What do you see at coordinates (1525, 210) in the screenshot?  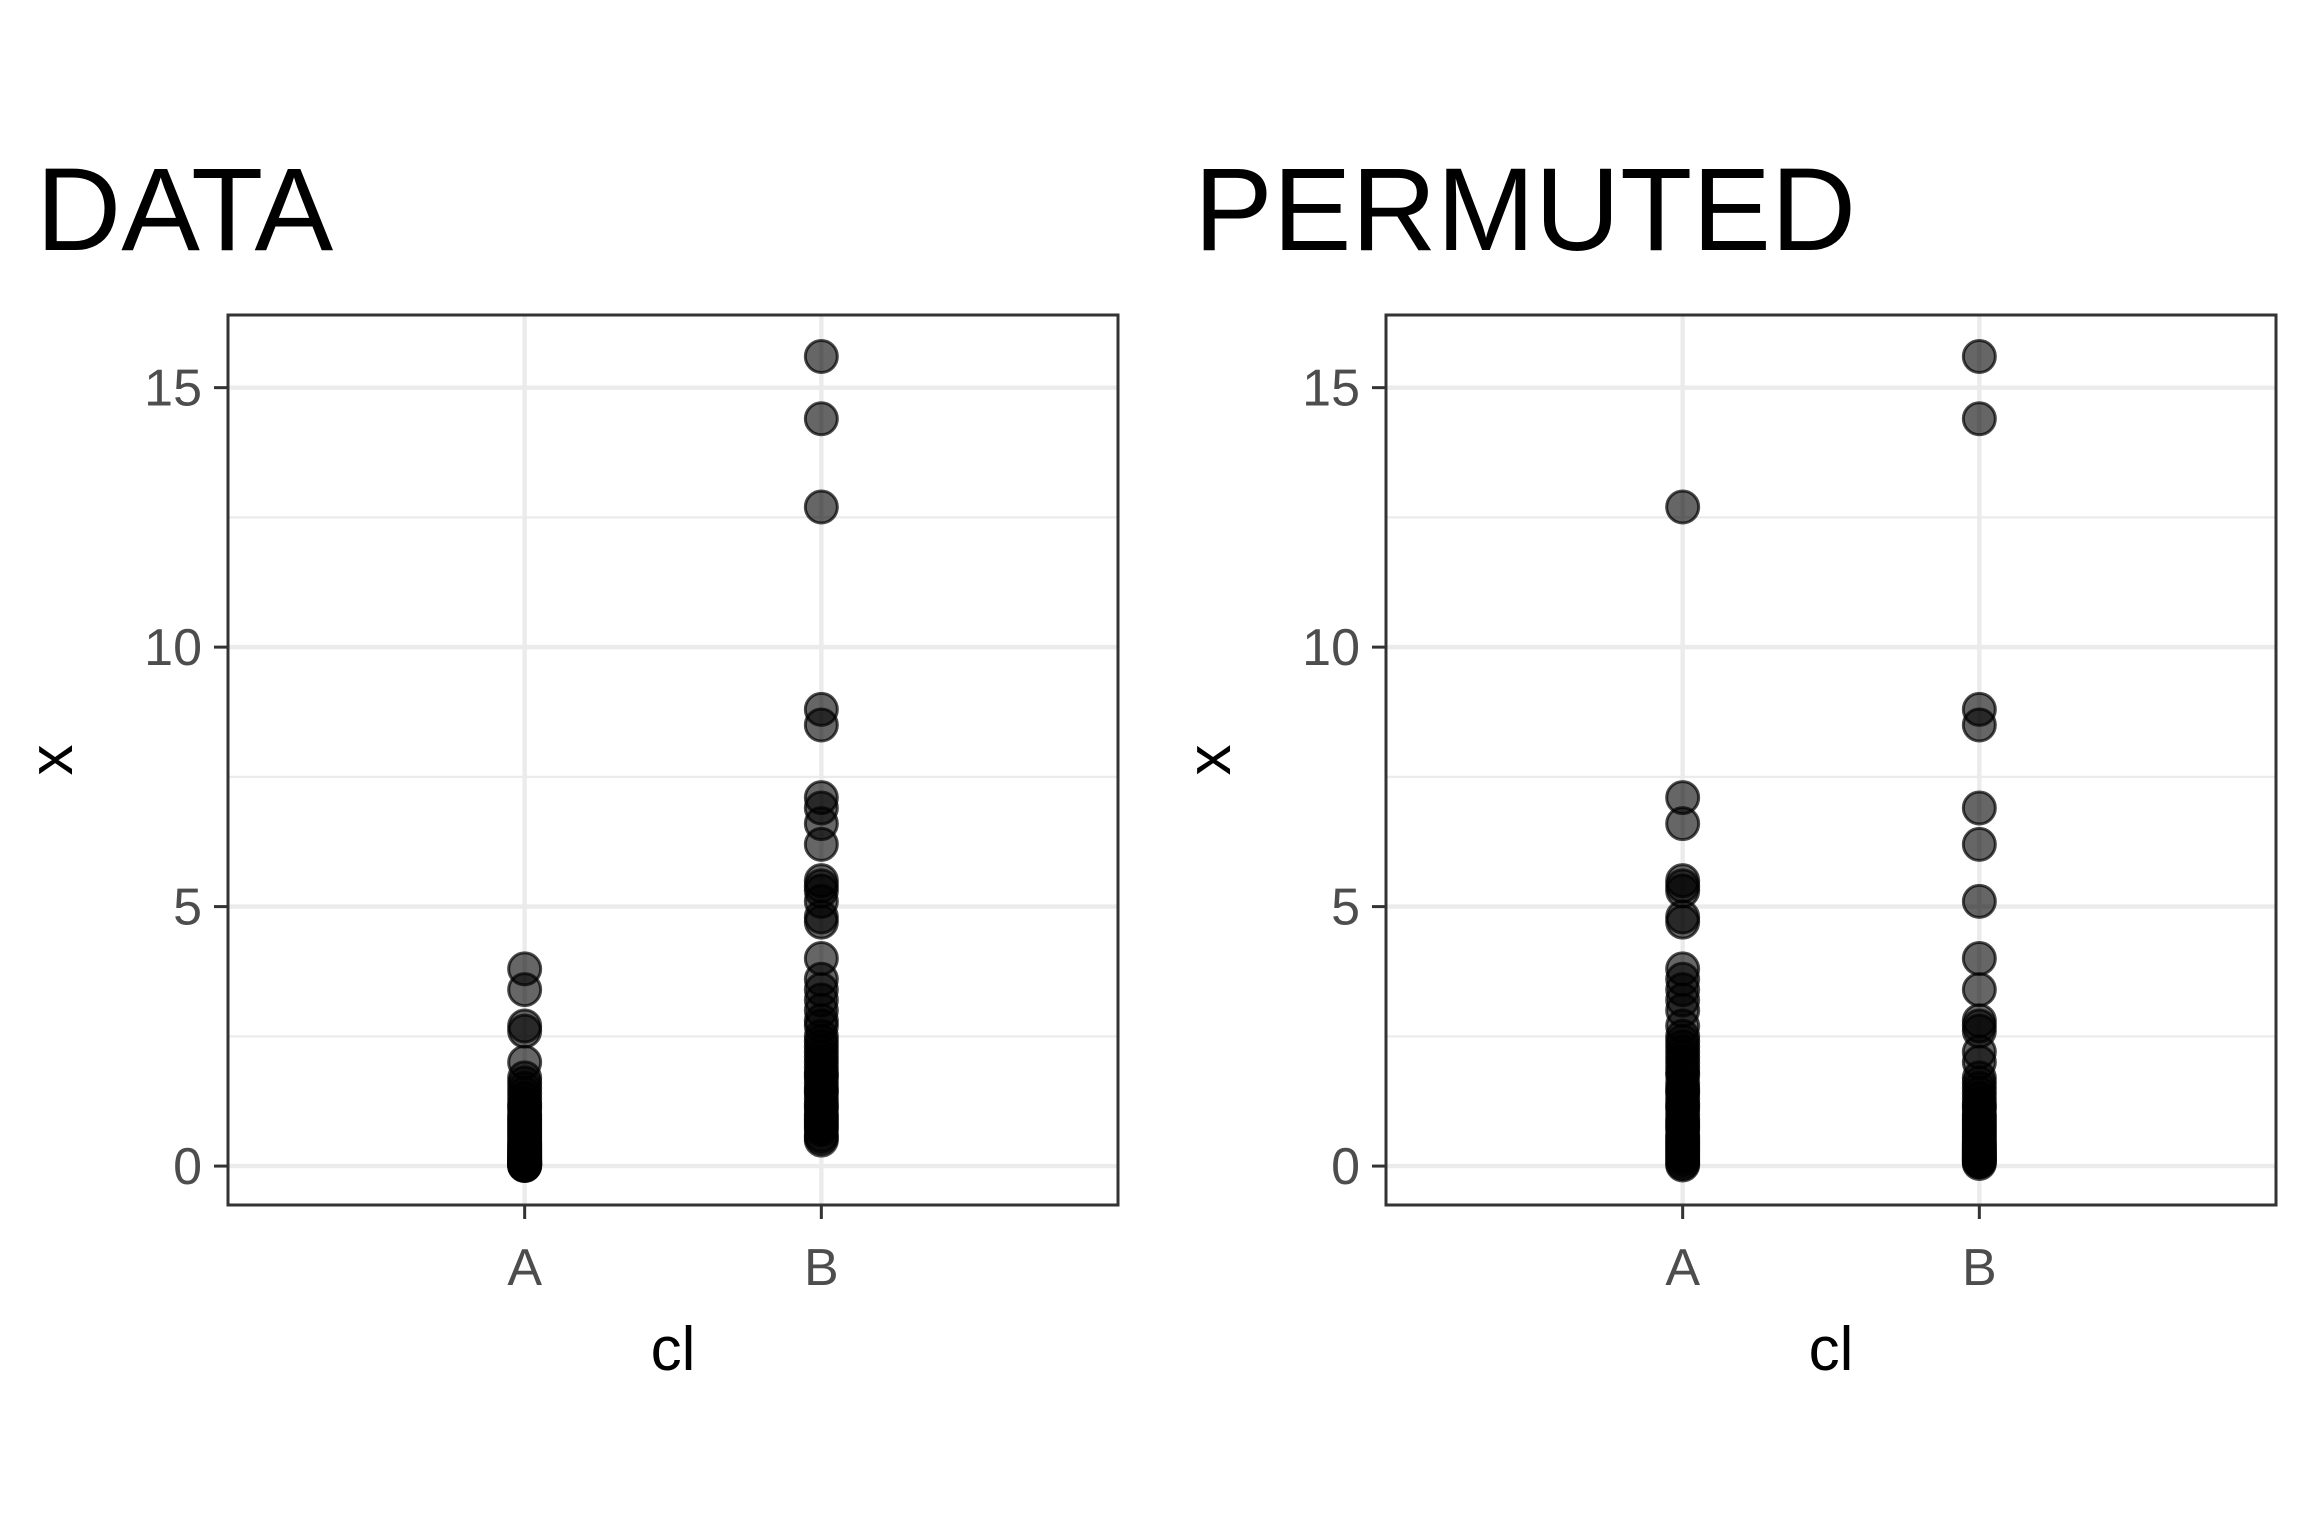 I see `chart-title: PERMUTED` at bounding box center [1525, 210].